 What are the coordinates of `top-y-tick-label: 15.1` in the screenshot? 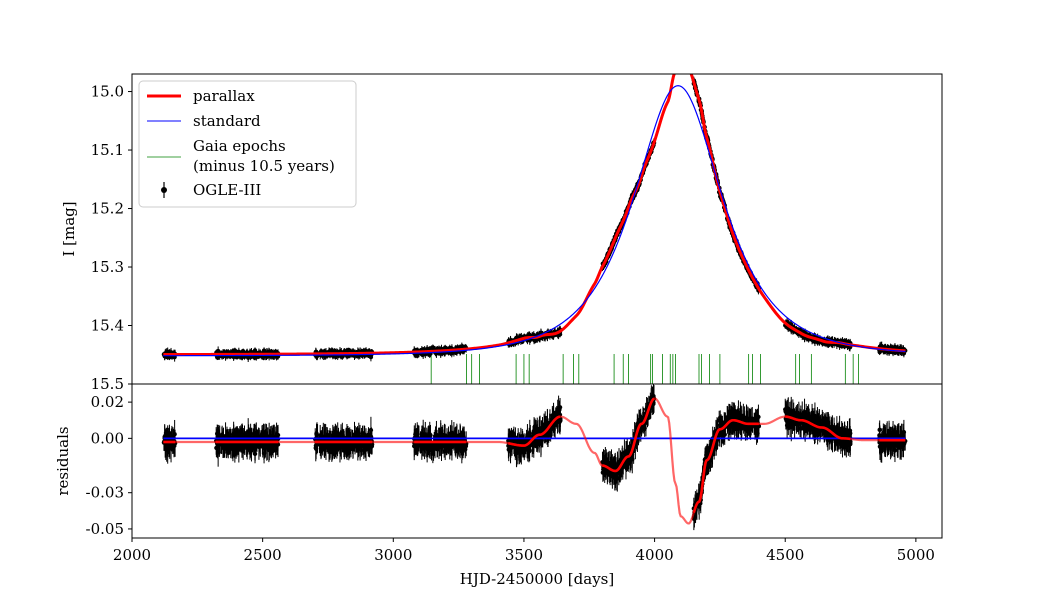 It's located at (107, 150).